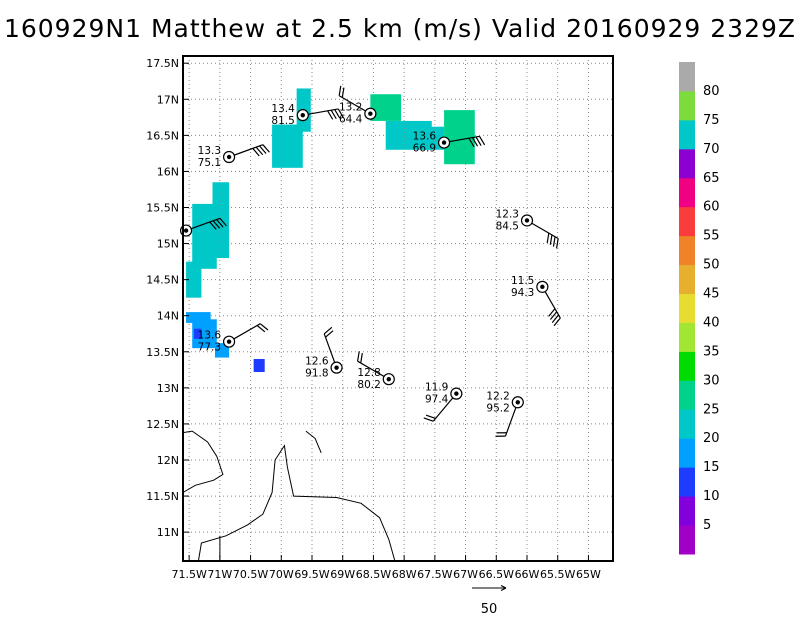  I want to click on y-tick-label: 16.5N, so click(162, 135).